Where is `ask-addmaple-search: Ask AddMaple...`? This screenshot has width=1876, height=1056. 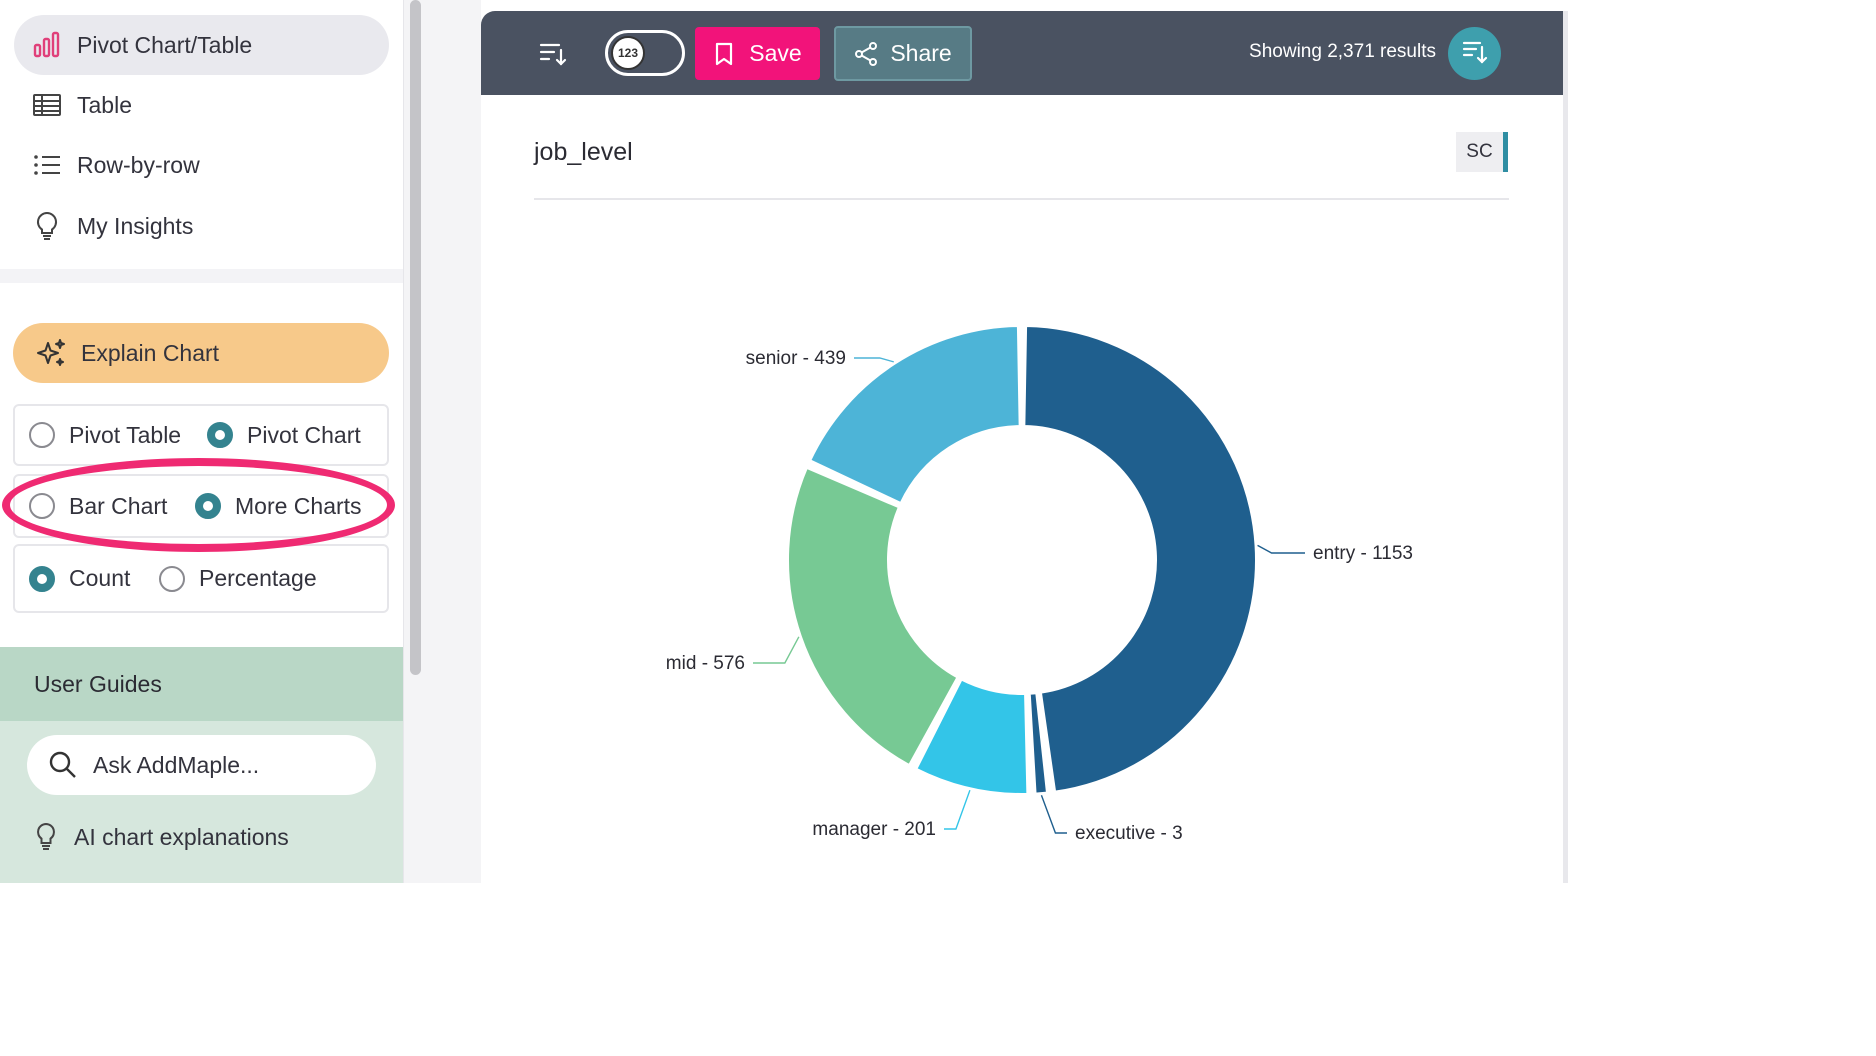
ask-addmaple-search: Ask AddMaple... is located at coordinates (201, 765).